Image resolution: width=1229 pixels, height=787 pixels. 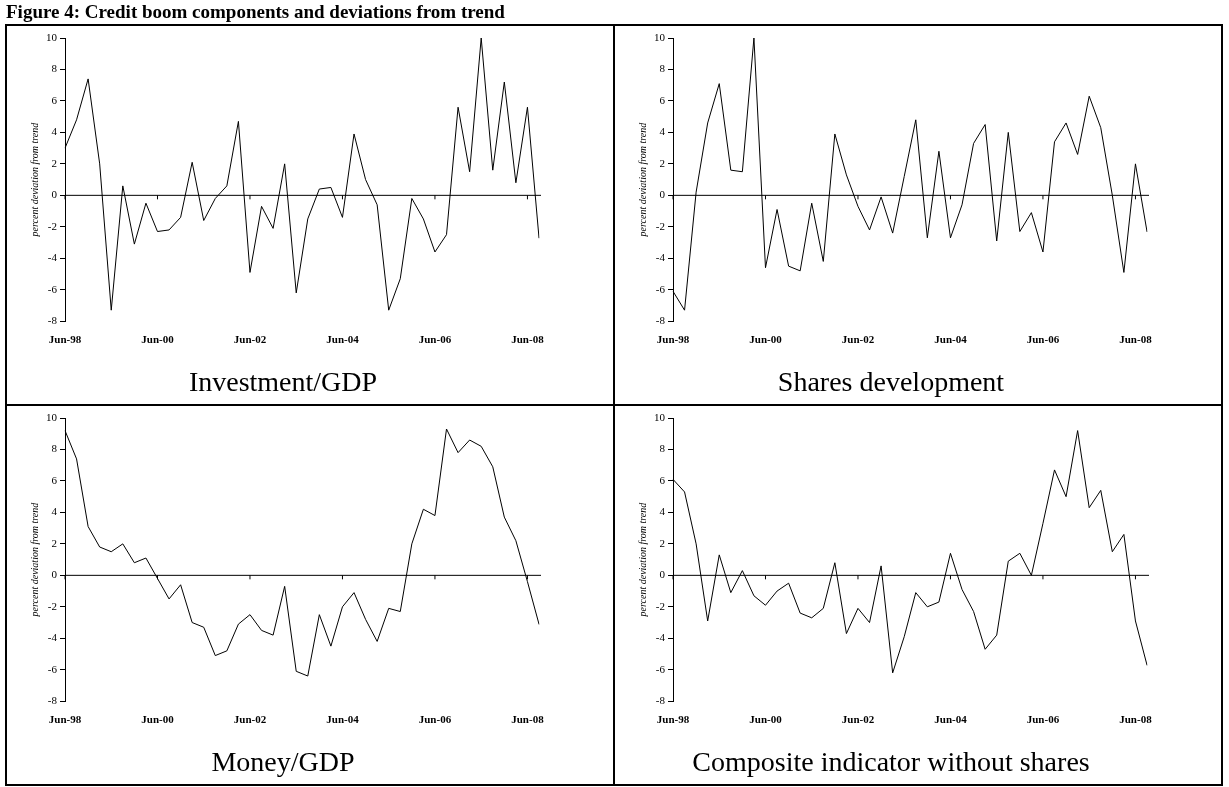 What do you see at coordinates (891, 381) in the screenshot?
I see `text: Shares development` at bounding box center [891, 381].